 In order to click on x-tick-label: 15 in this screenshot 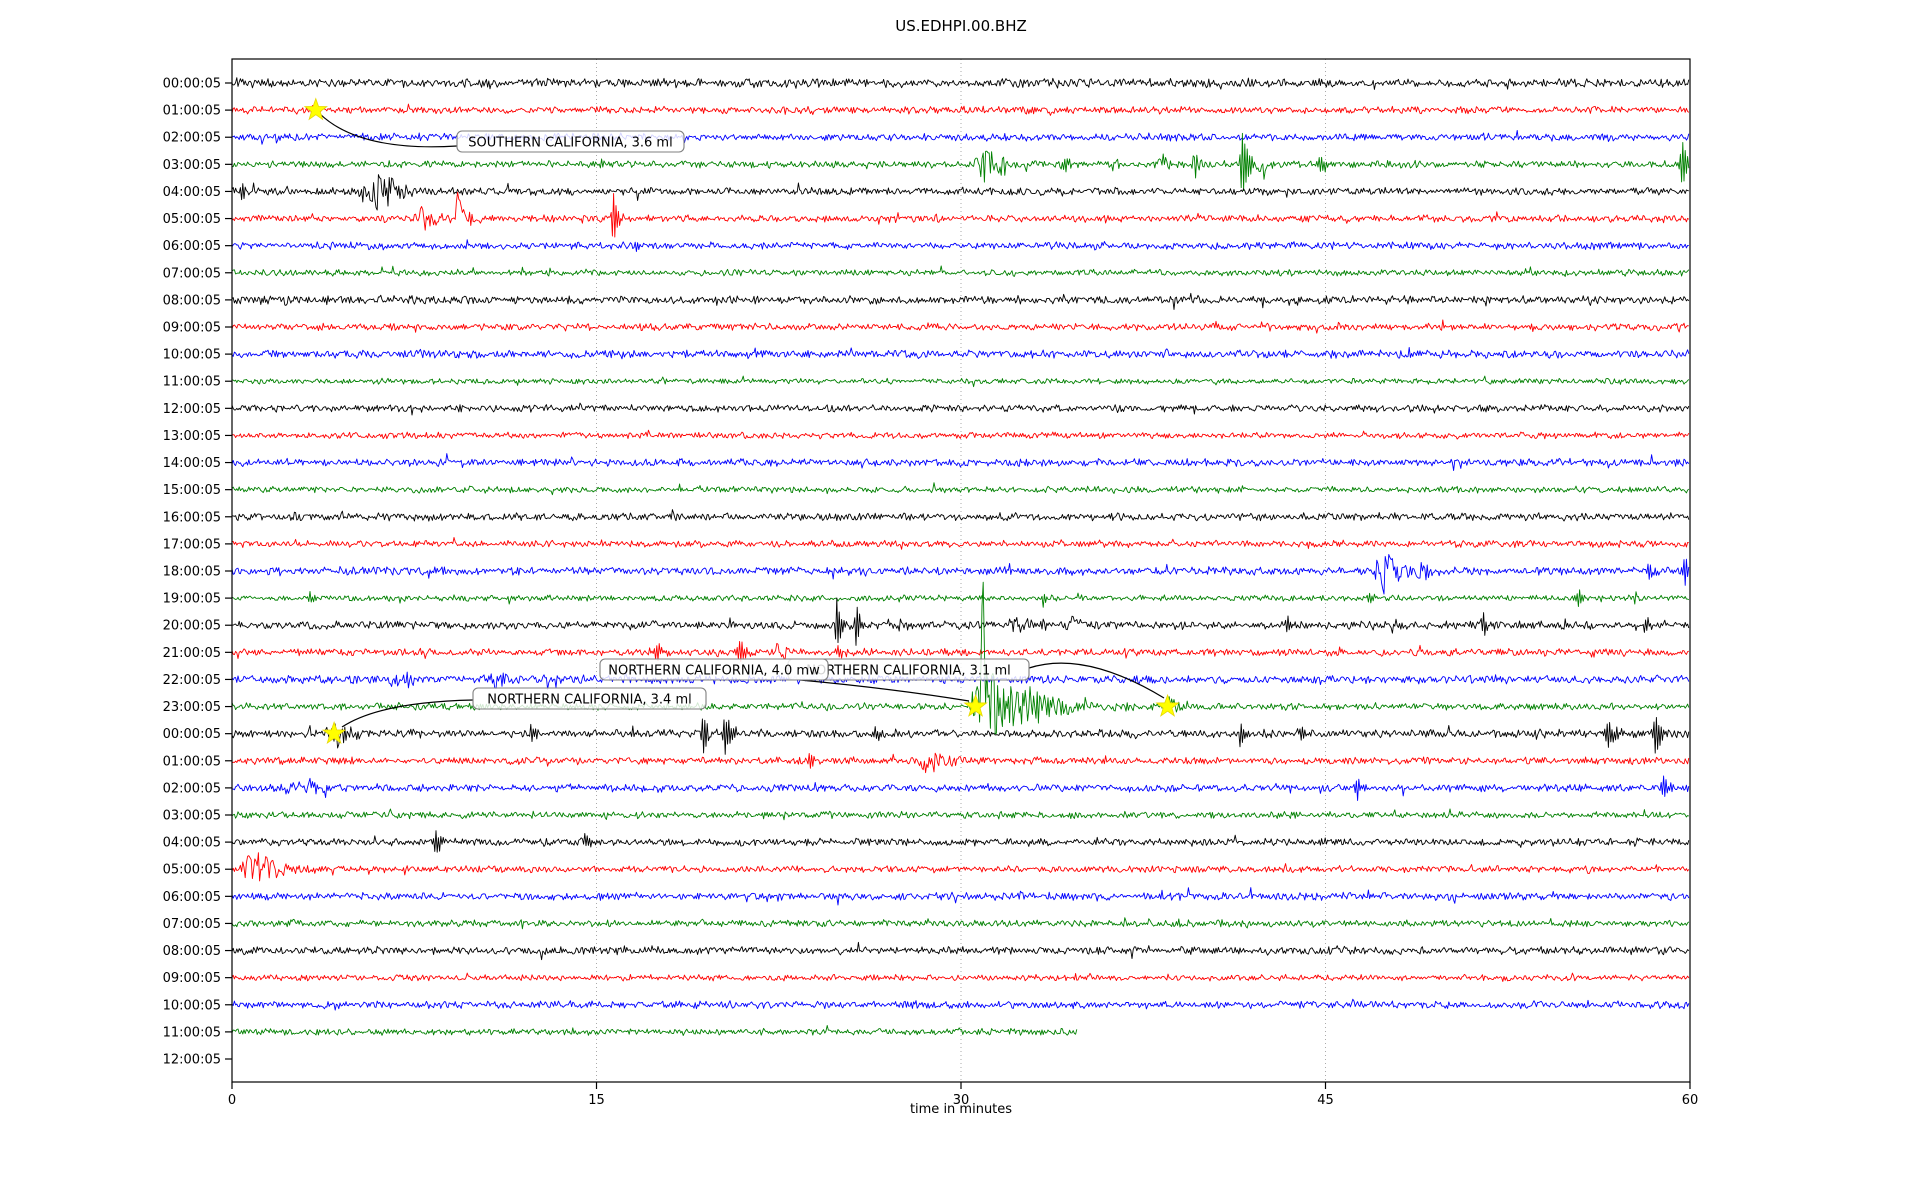, I will do `click(596, 1100)`.